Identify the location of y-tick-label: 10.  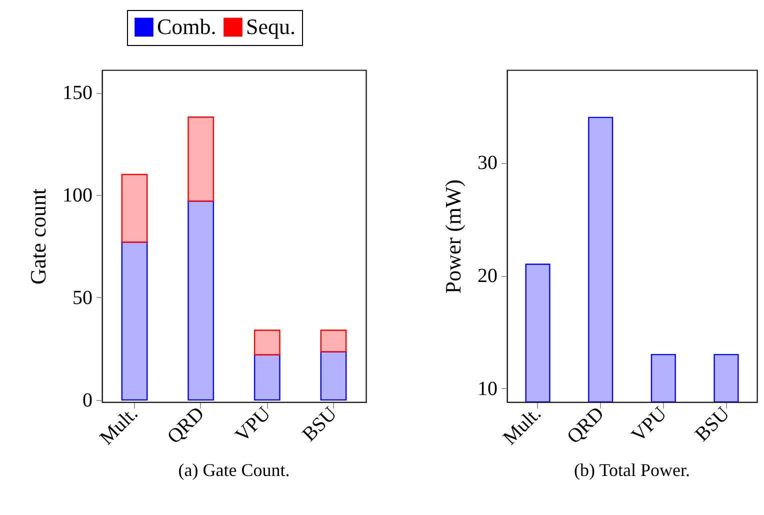
(488, 389).